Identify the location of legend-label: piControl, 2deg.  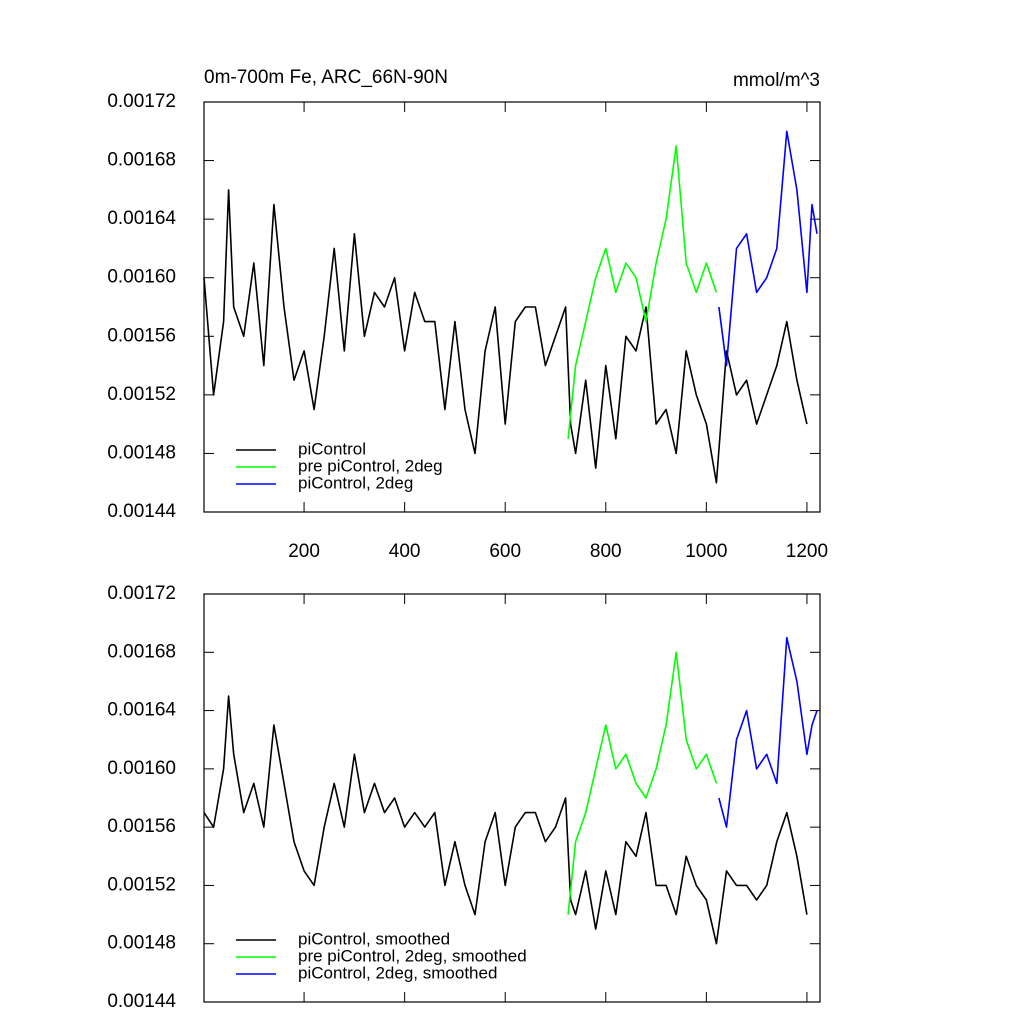
(355, 482).